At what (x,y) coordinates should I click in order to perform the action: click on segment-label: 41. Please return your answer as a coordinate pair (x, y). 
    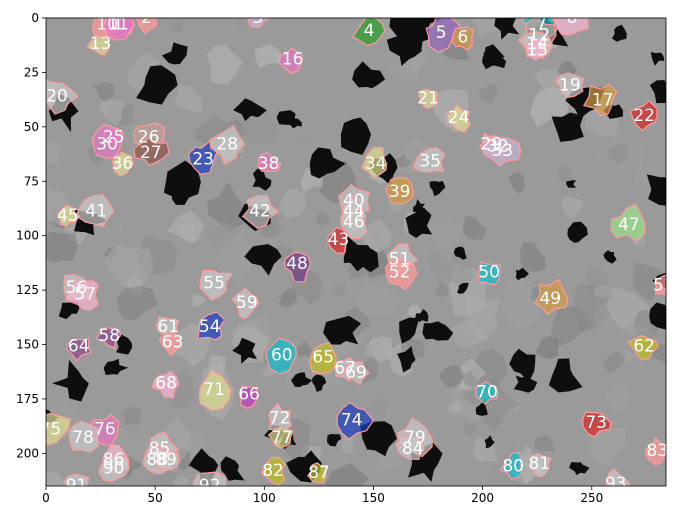
    Looking at the image, I should click on (96, 212).